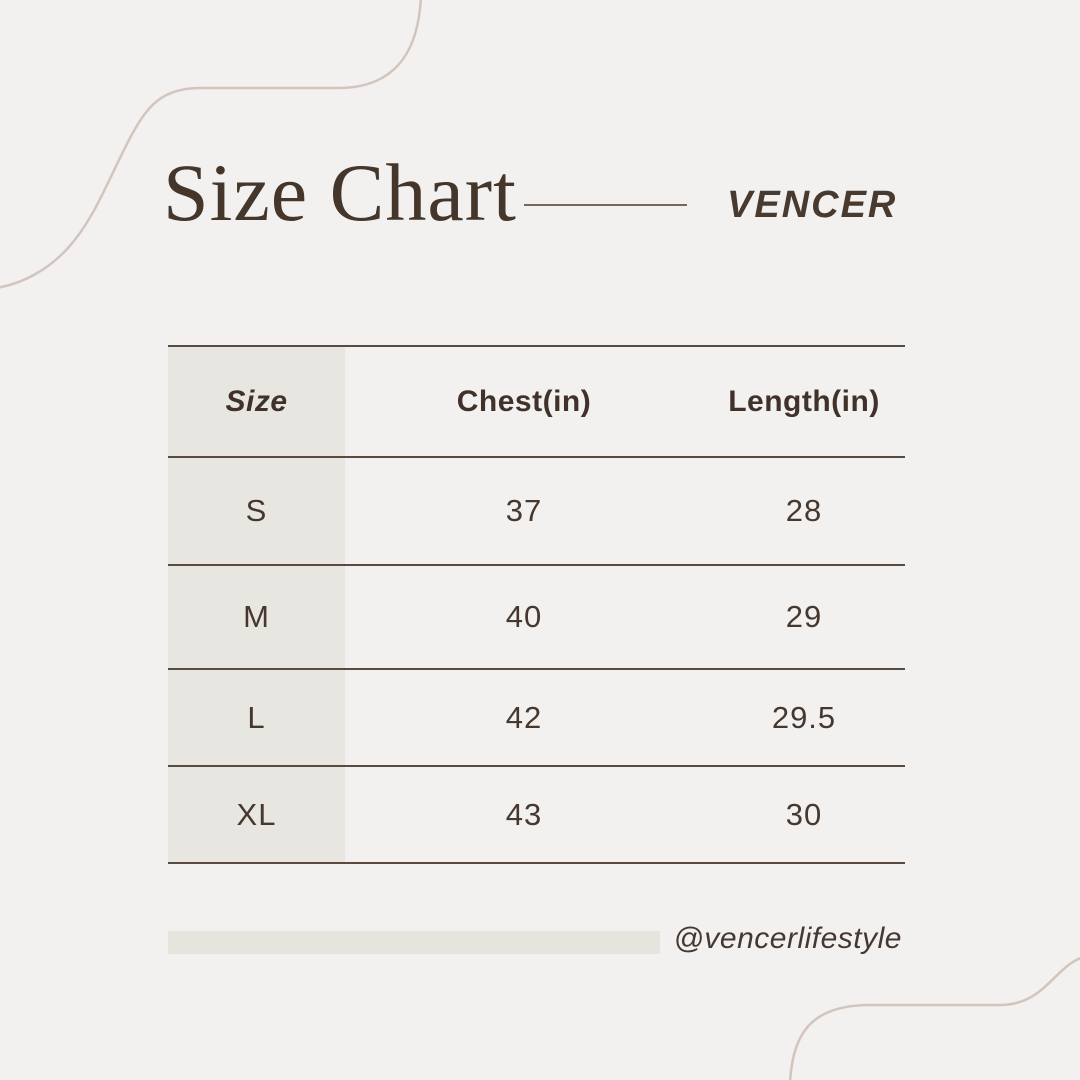  Describe the element at coordinates (804, 401) in the screenshot. I see `column-header-length: Length(in)` at that location.